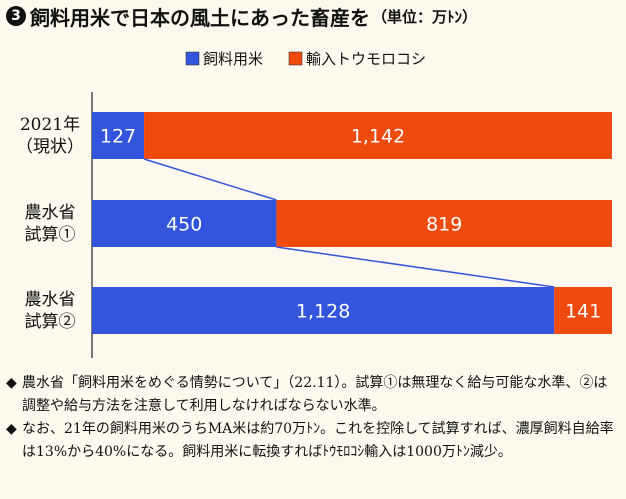  Describe the element at coordinates (50, 213) in the screenshot. I see `category-label-2-line-1: 農水省` at that location.